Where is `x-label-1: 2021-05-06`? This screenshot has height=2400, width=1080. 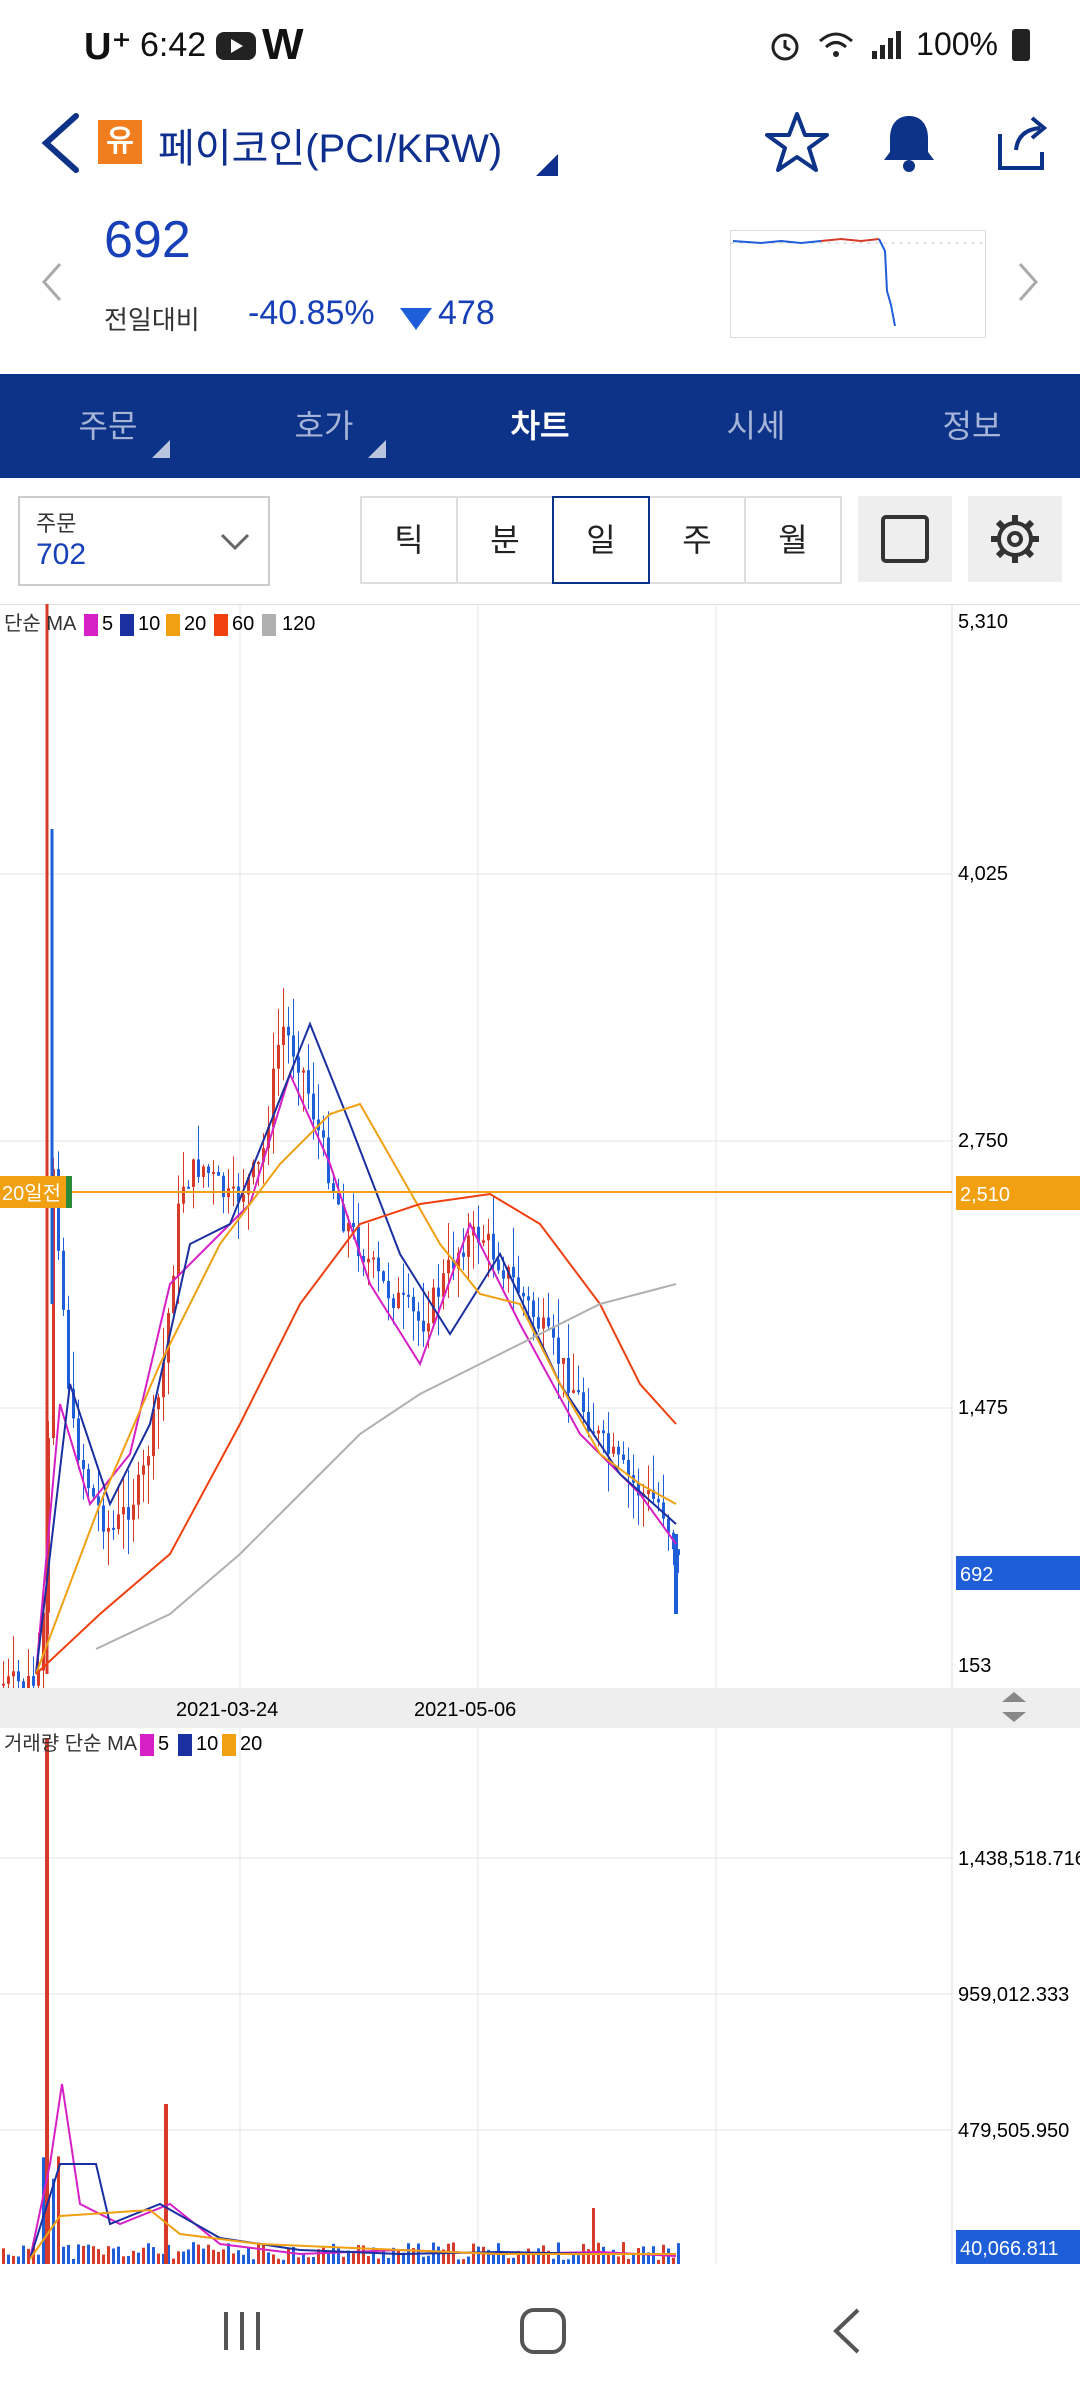 x-label-1: 2021-05-06 is located at coordinates (465, 1710).